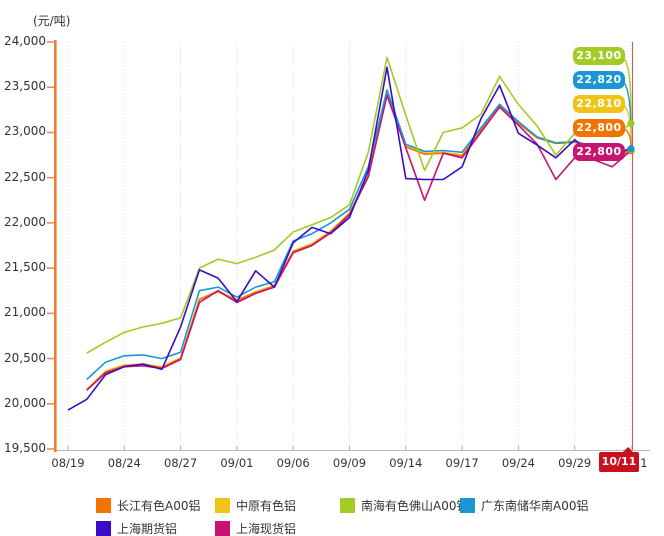 Image resolution: width=664 pixels, height=536 pixels. Describe the element at coordinates (25, 402) in the screenshot. I see `y-tick-label: 20,000` at that location.